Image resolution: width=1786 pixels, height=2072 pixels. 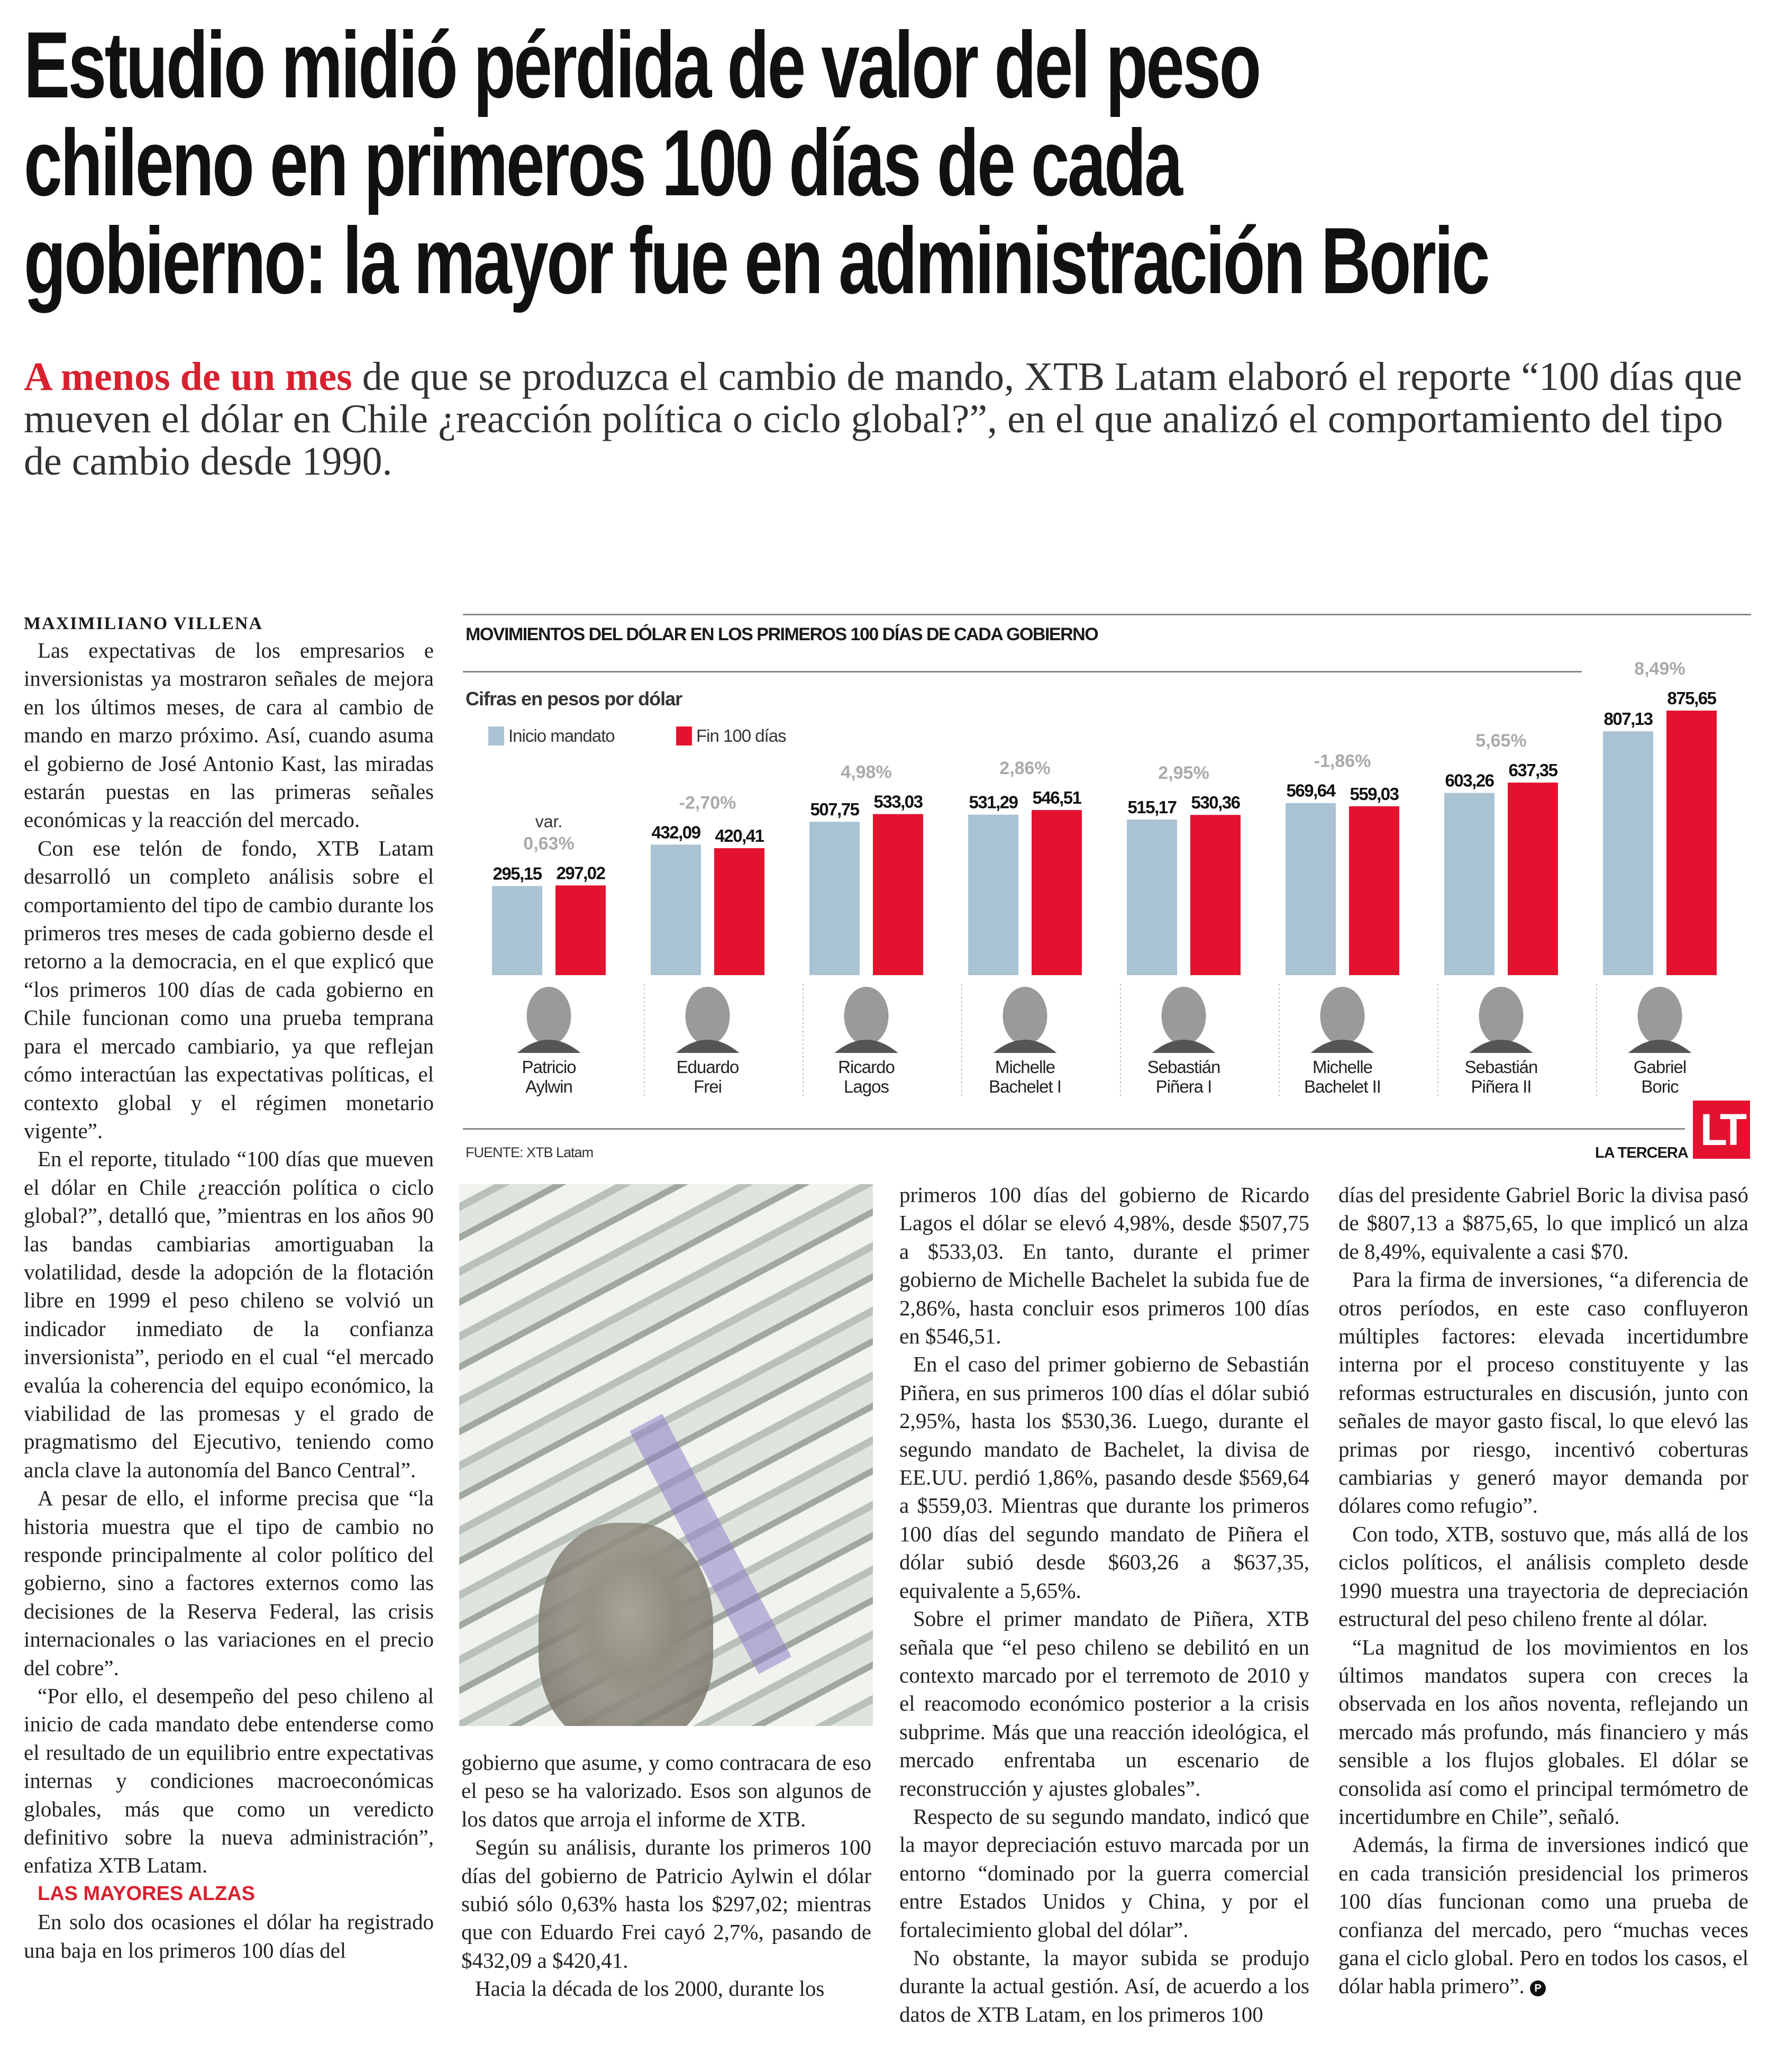 What do you see at coordinates (1660, 1086) in the screenshot?
I see `president-last-name: Boric` at bounding box center [1660, 1086].